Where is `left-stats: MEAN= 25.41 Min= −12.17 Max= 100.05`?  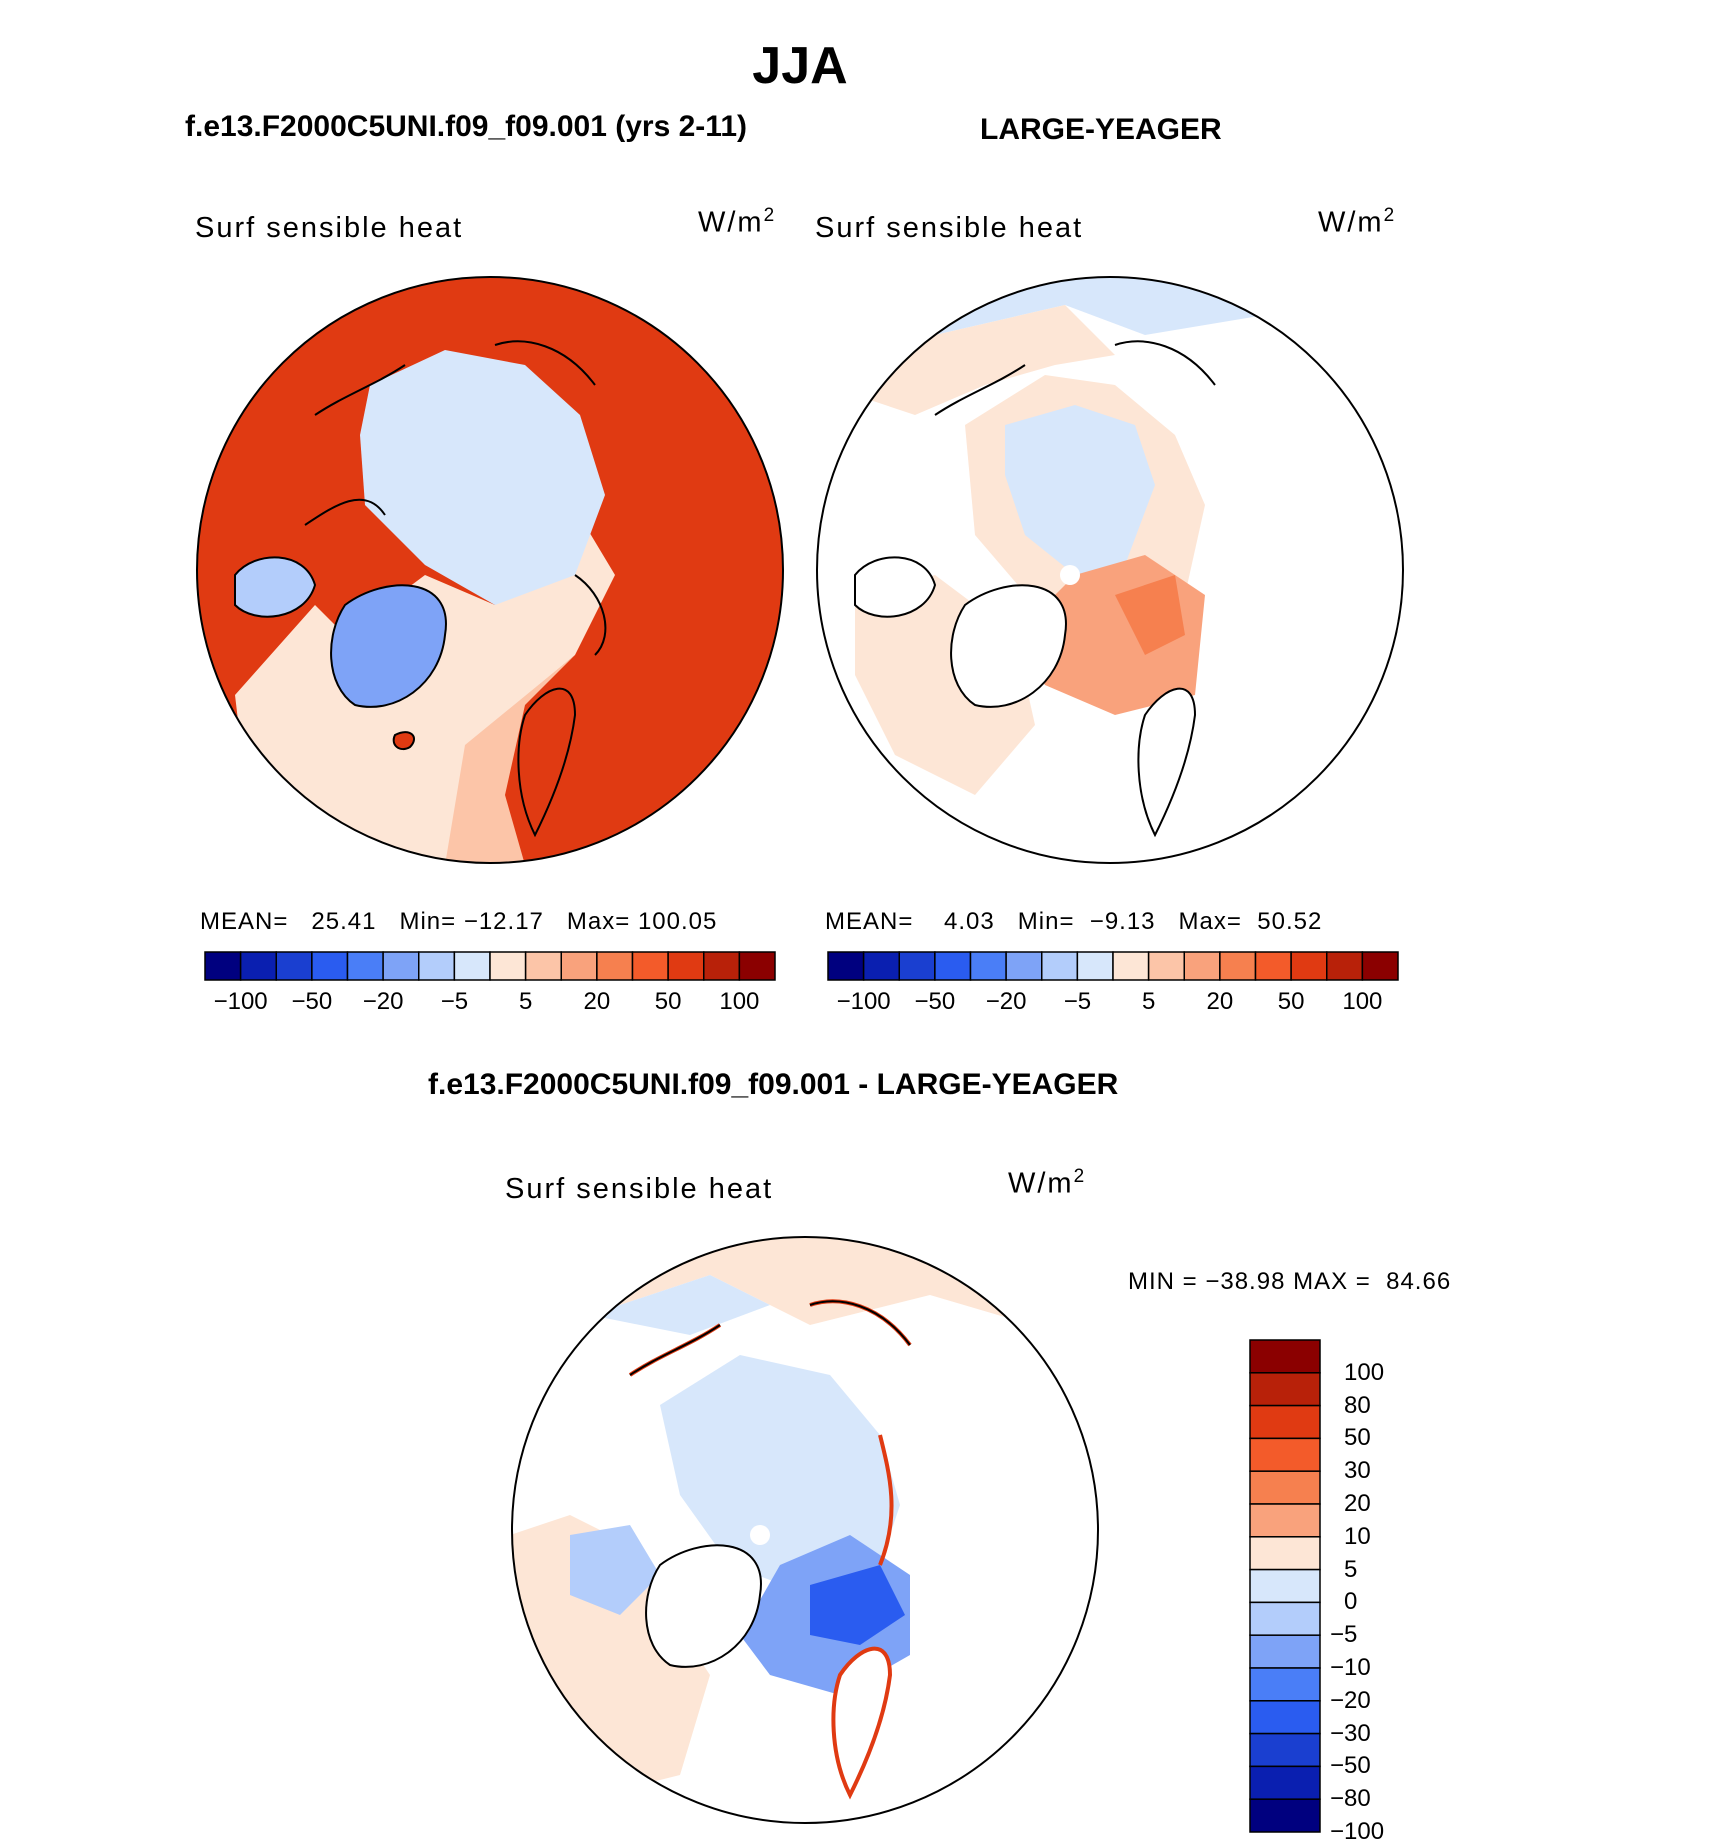 left-stats: MEAN= 25.41 Min= −12.17 Max= 100.05 is located at coordinates (459, 921).